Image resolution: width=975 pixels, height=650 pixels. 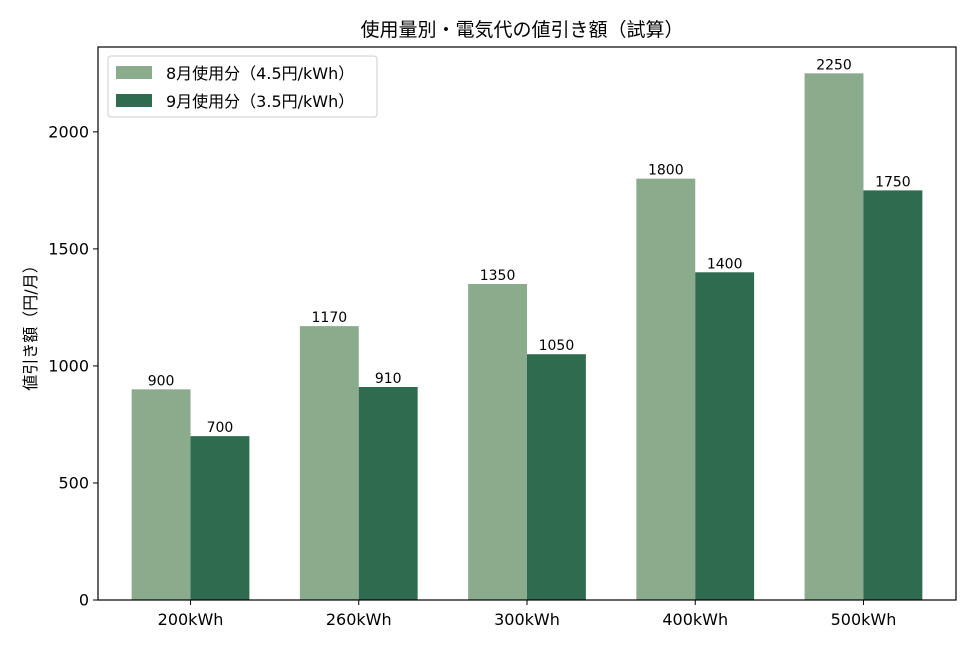 I want to click on legend-label: 9月使用分（3.5円/kWh）, so click(x=260, y=101).